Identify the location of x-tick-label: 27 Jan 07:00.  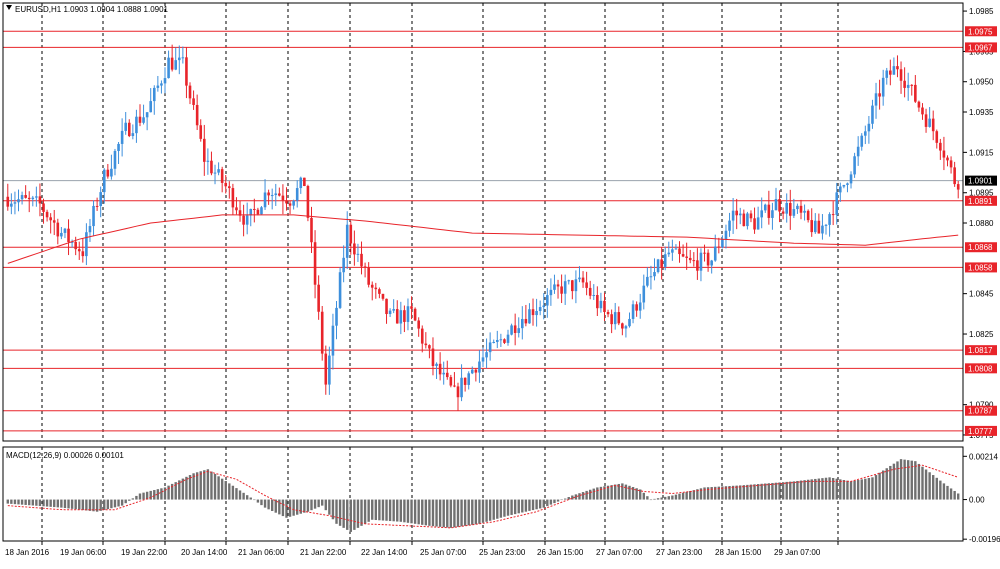
(619, 552).